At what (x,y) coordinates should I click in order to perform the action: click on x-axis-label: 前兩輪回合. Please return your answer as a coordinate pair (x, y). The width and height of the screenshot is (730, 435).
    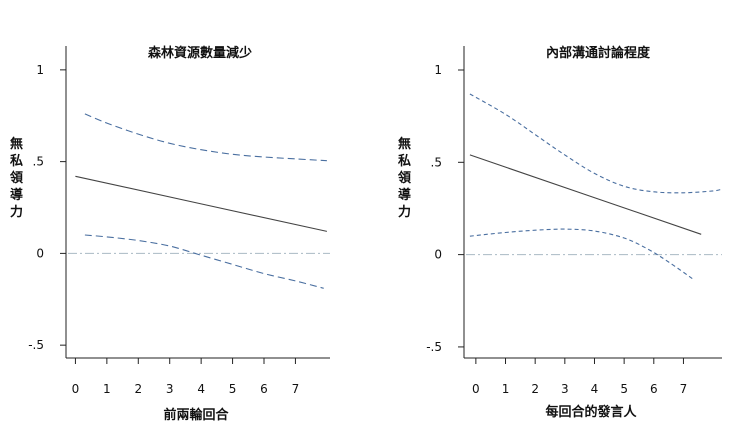
    Looking at the image, I should click on (196, 415).